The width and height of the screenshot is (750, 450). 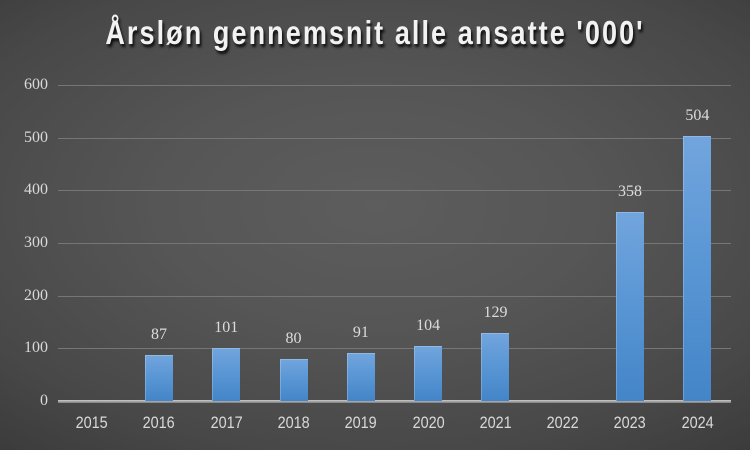 I want to click on x-axis-tick-label: 2024, so click(x=697, y=422).